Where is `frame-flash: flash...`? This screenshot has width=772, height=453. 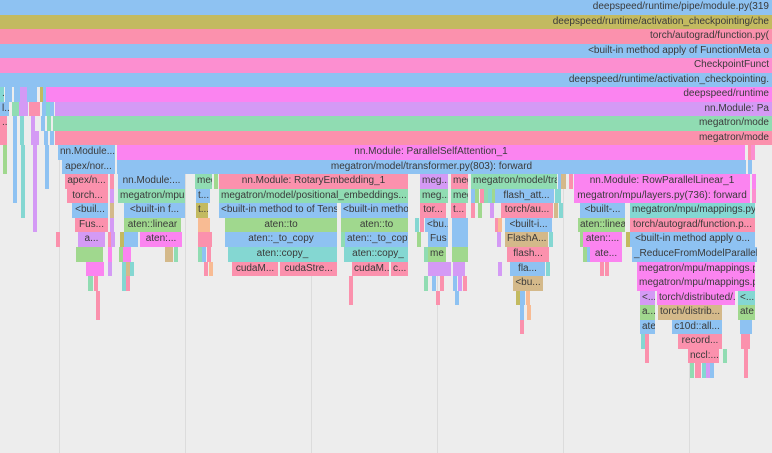 frame-flash: flash... is located at coordinates (528, 254).